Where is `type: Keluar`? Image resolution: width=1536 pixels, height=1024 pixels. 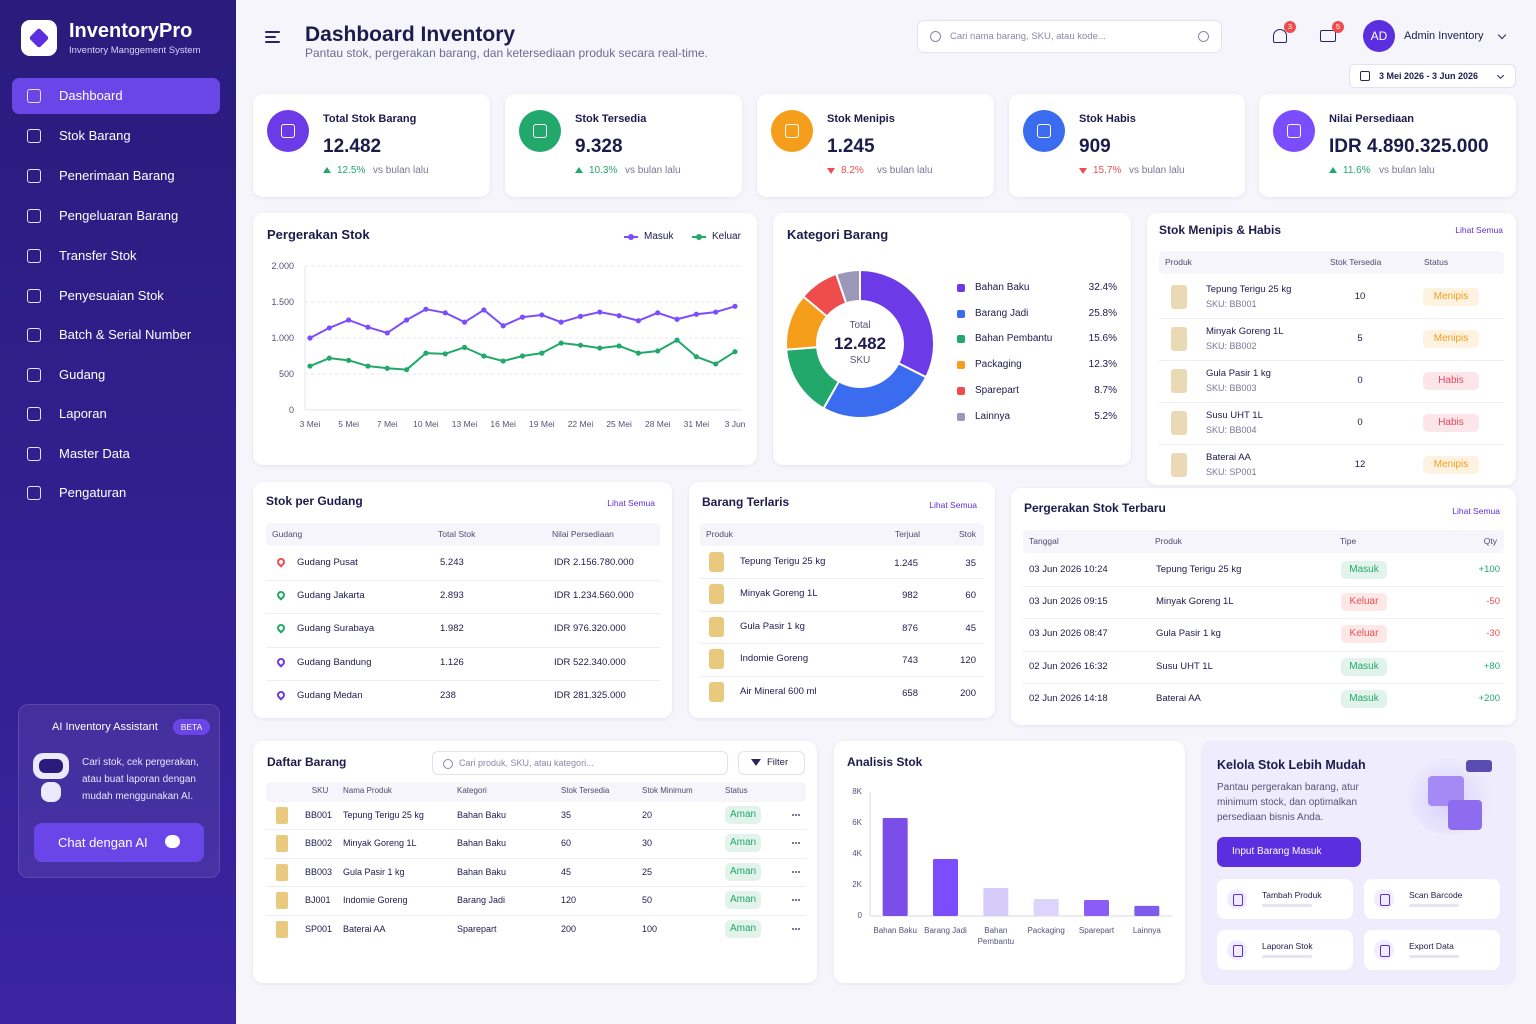 type: Keluar is located at coordinates (1364, 602).